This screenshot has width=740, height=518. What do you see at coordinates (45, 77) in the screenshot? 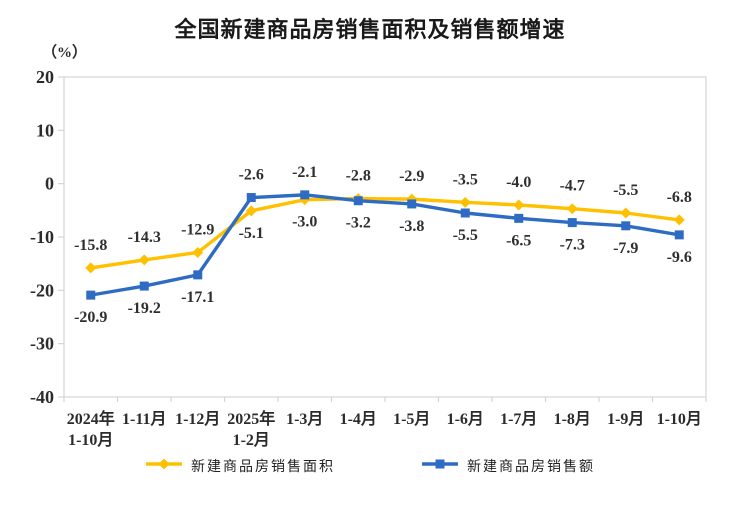
I see `svg-text: 20` at bounding box center [45, 77].